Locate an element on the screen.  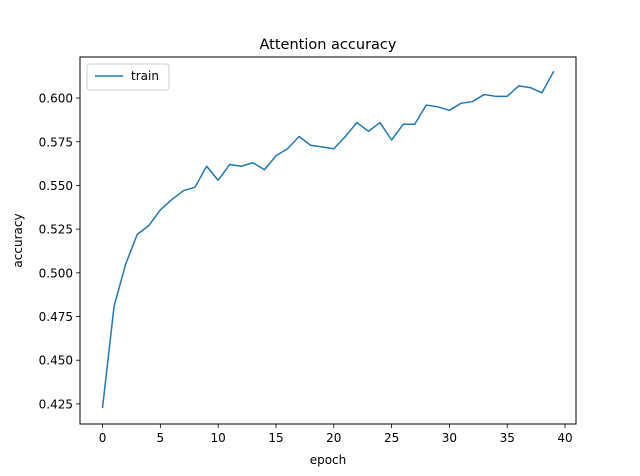
legend: train is located at coordinates (128, 77).